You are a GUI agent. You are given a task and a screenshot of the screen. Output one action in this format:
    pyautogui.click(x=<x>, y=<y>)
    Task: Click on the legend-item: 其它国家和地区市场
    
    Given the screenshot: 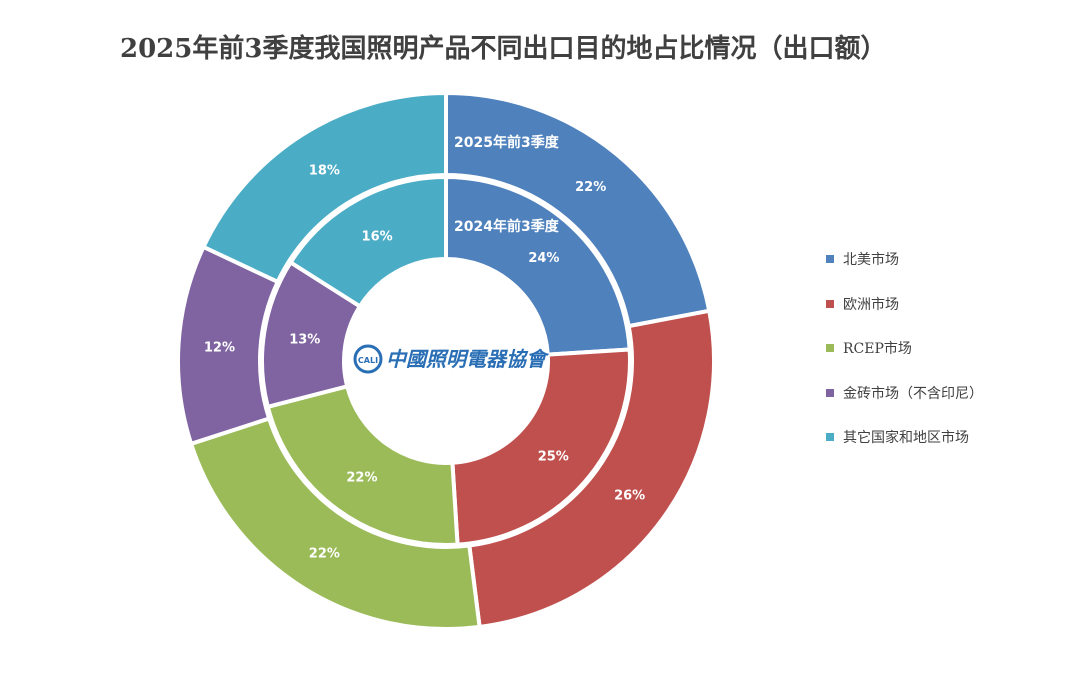 What is the action you would take?
    pyautogui.click(x=904, y=437)
    